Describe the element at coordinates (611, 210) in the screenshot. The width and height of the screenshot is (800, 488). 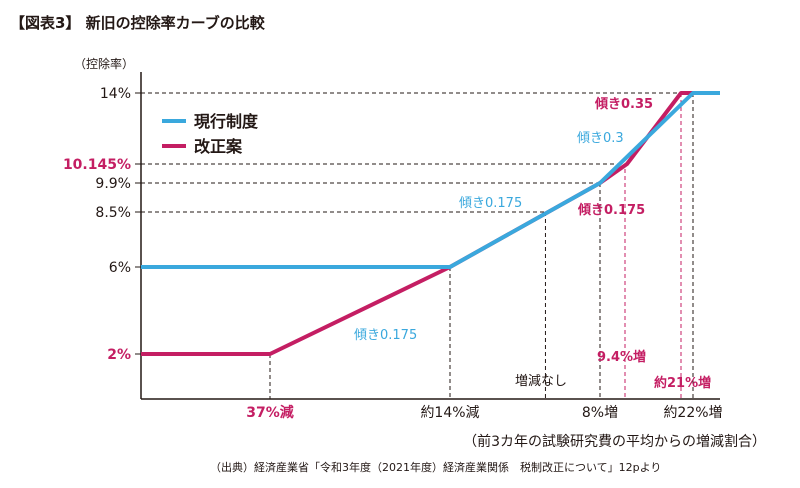
I see `slope-label-revised-0175: 傾き0.175` at that location.